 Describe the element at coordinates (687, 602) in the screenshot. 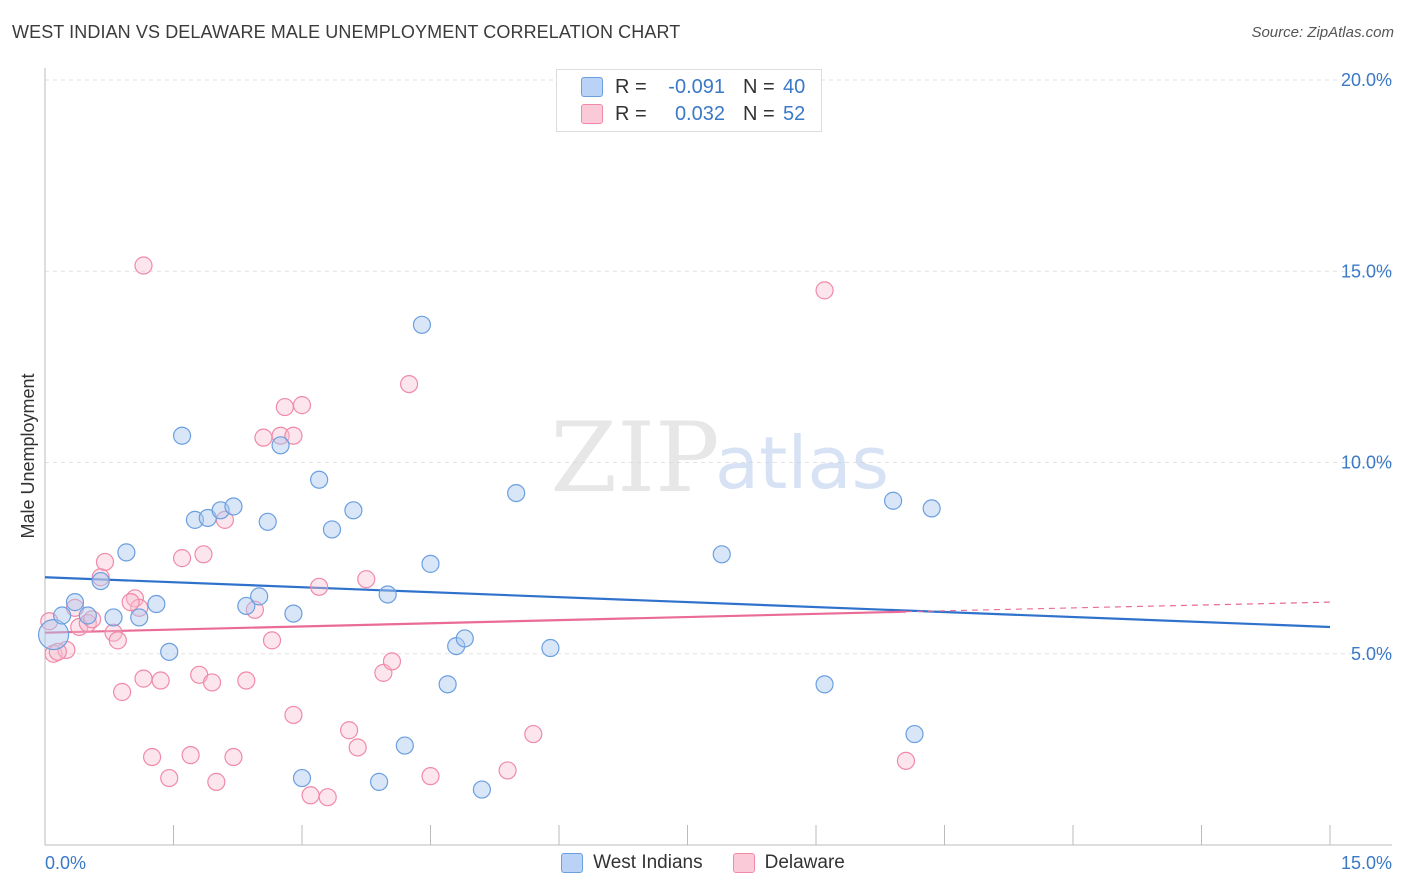

I see `trend-line-west-indians` at that location.